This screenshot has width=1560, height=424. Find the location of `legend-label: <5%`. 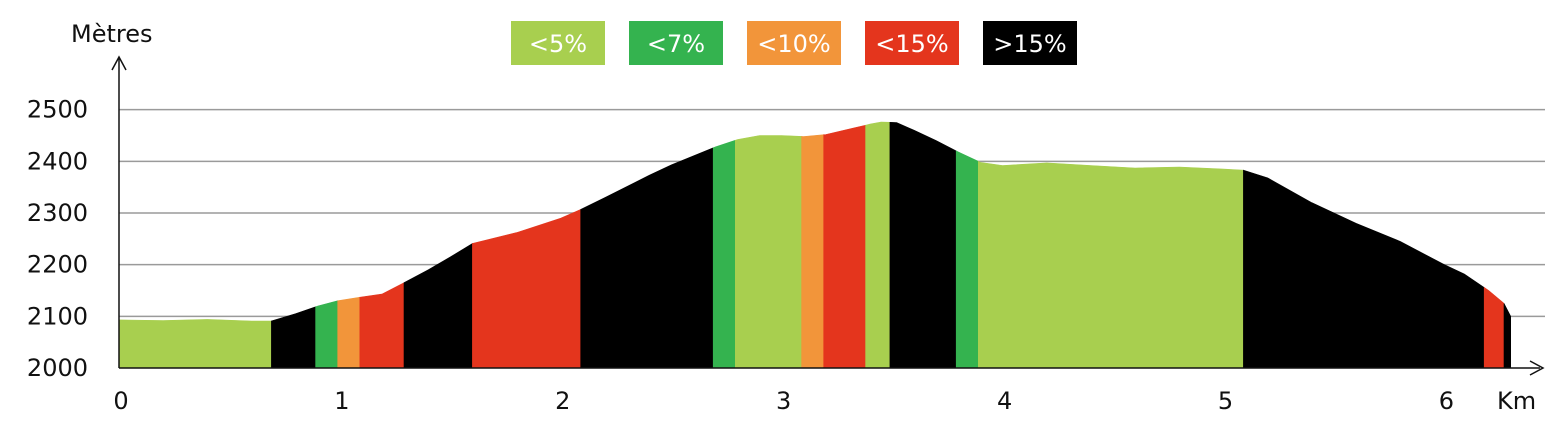

legend-label: <5% is located at coordinates (558, 44).